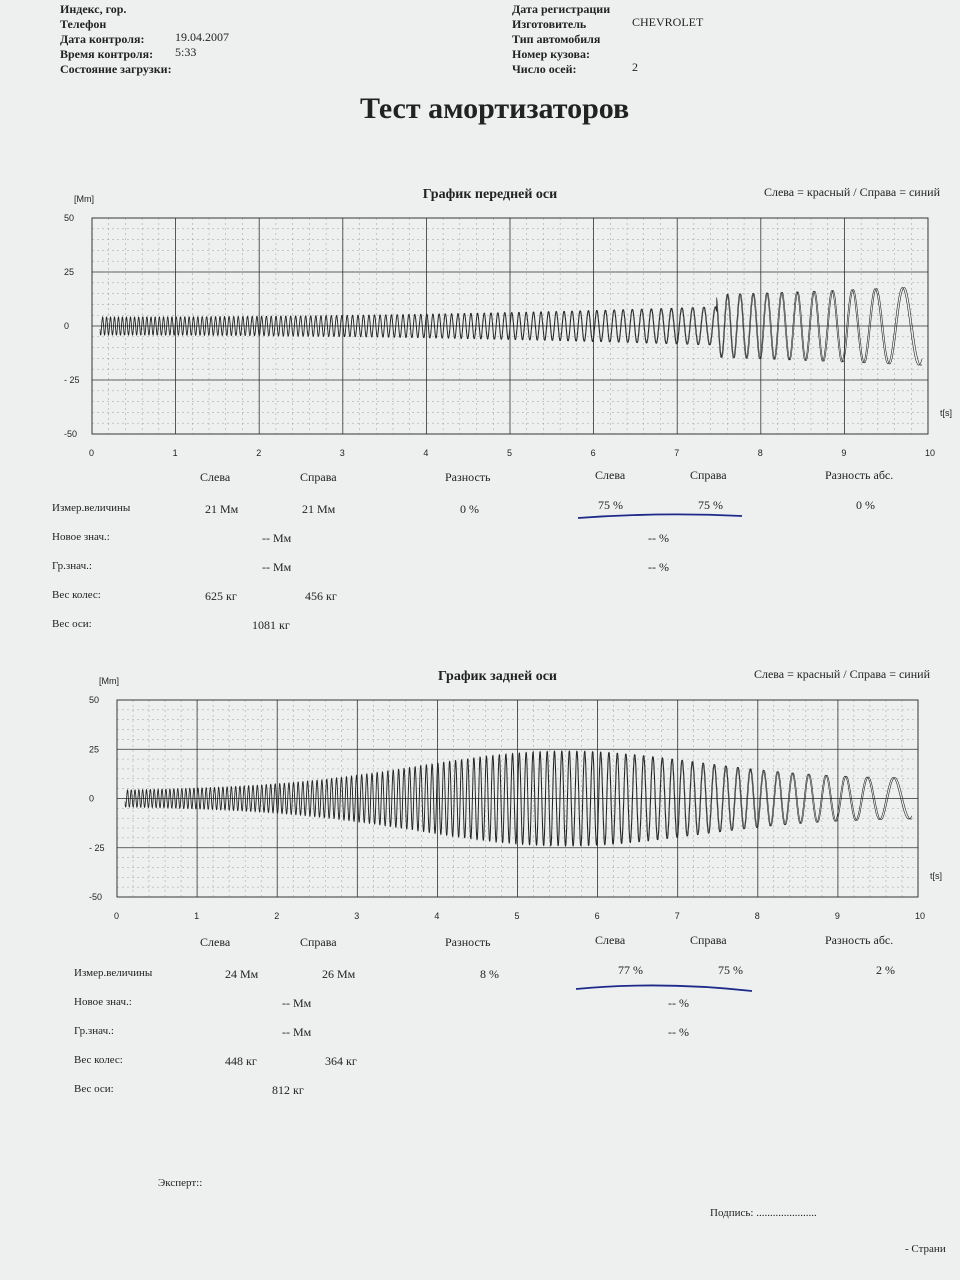 This screenshot has width=960, height=1280. Describe the element at coordinates (72, 624) in the screenshot. I see `row-label: Вес оси:` at that location.